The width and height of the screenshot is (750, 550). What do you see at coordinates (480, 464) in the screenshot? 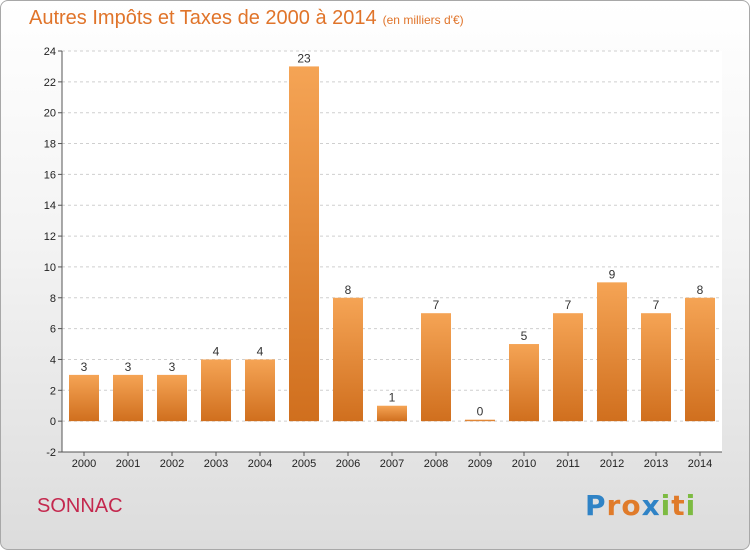
I see `x-tick-label: 2009` at bounding box center [480, 464].